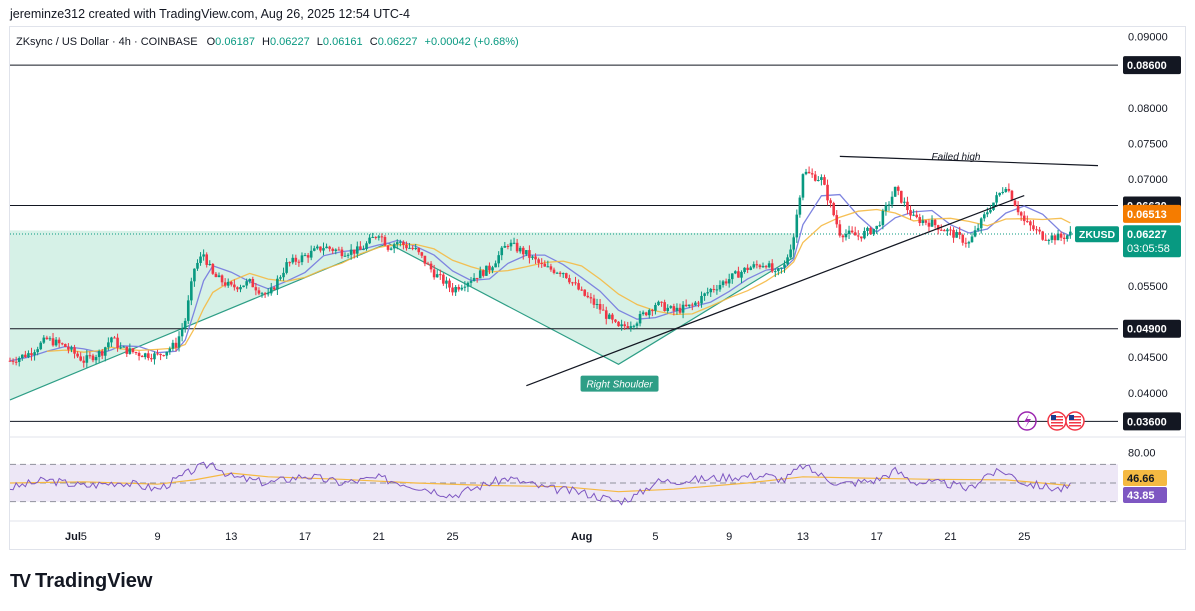 The image size is (1195, 611). Describe the element at coordinates (1148, 394) in the screenshot. I see `price-axis-tick: 0.04000` at that location.